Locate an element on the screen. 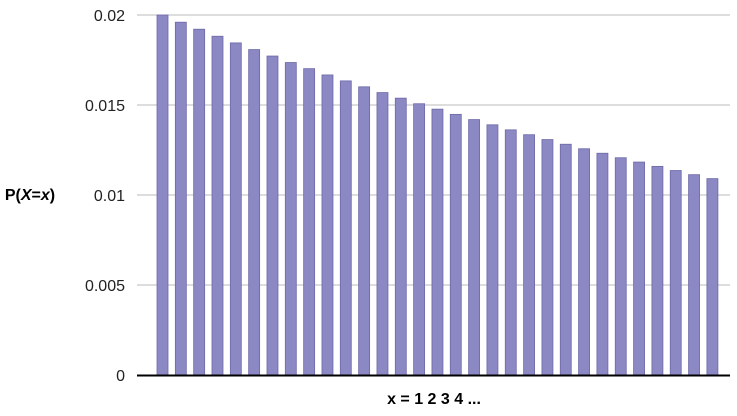 Image resolution: width=737 pixels, height=416 pixels. y-tick-label: 0.005 is located at coordinates (105, 286).